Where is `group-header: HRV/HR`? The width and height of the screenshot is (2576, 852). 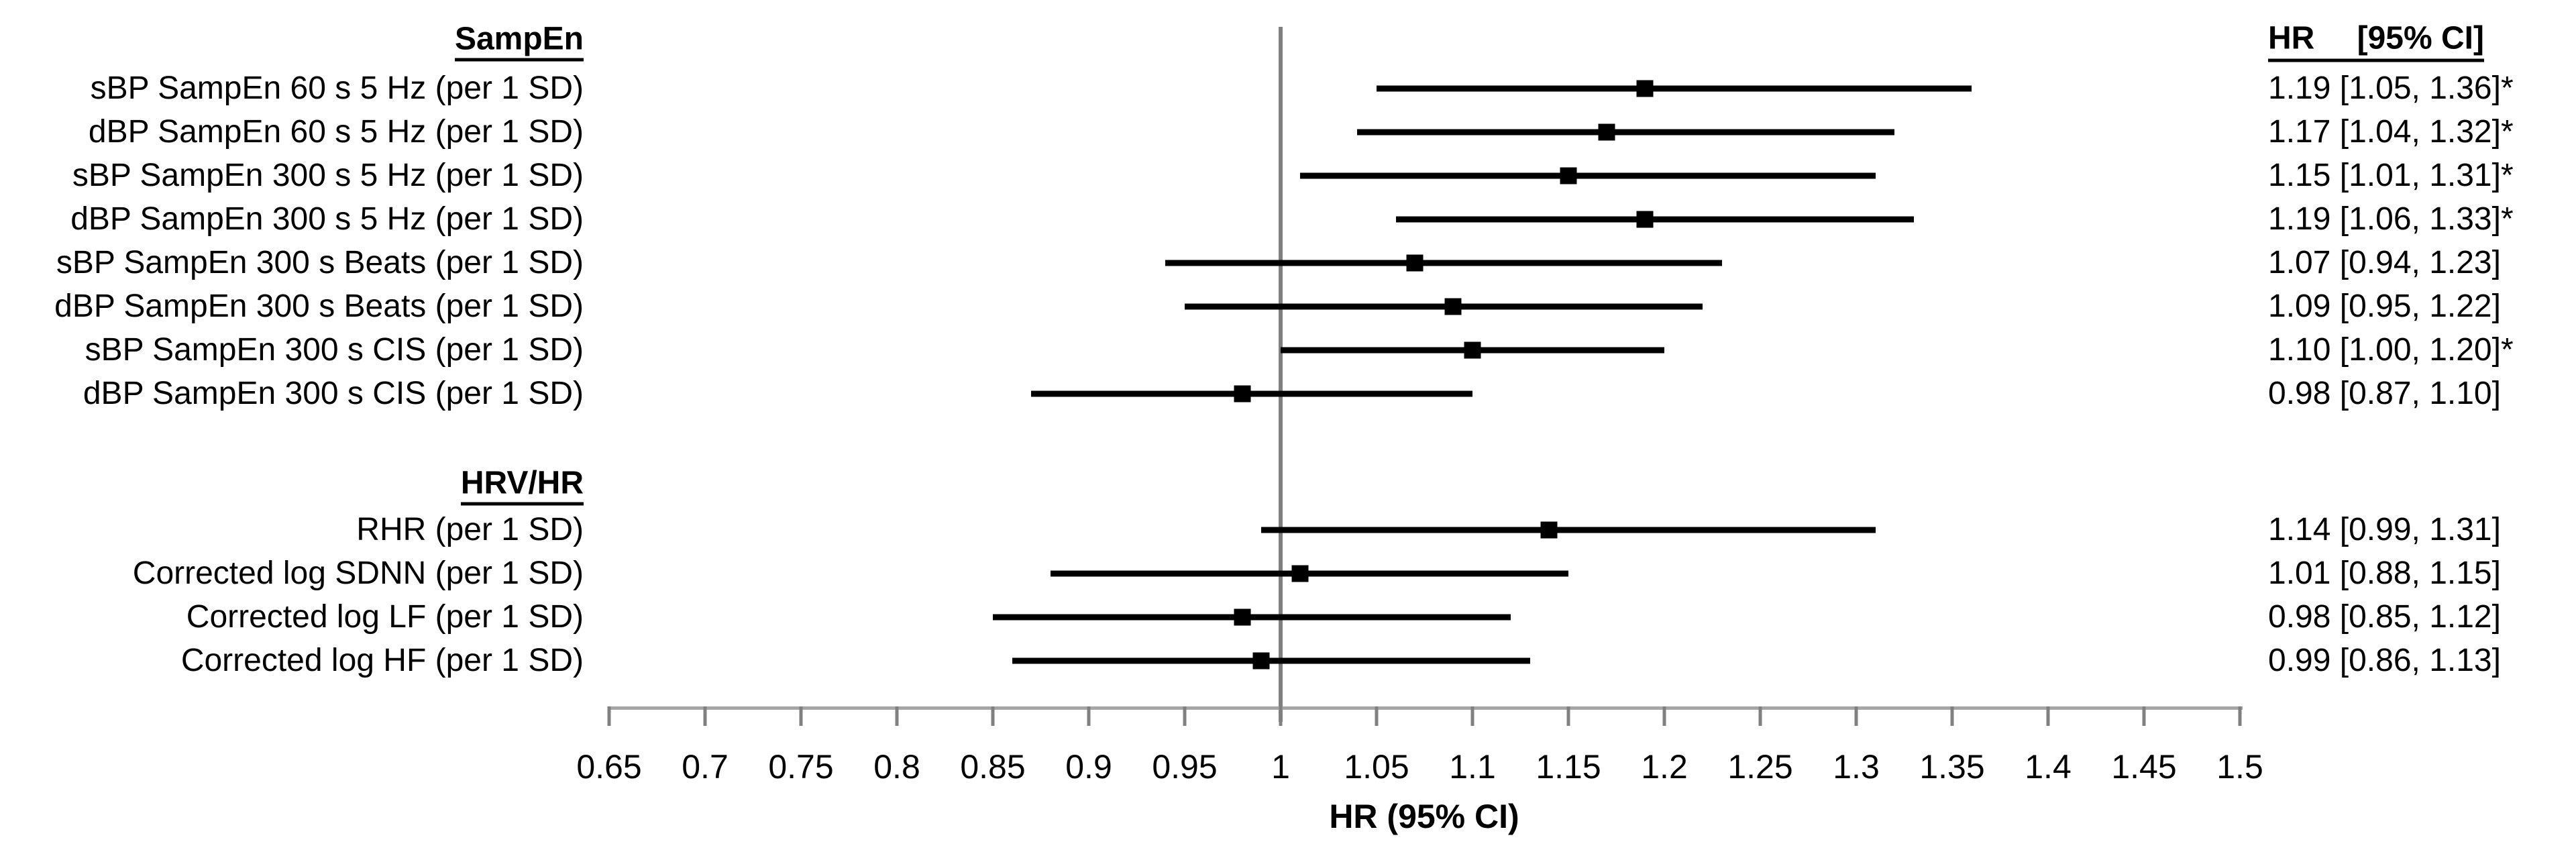
group-header: HRV/HR is located at coordinates (292, 486).